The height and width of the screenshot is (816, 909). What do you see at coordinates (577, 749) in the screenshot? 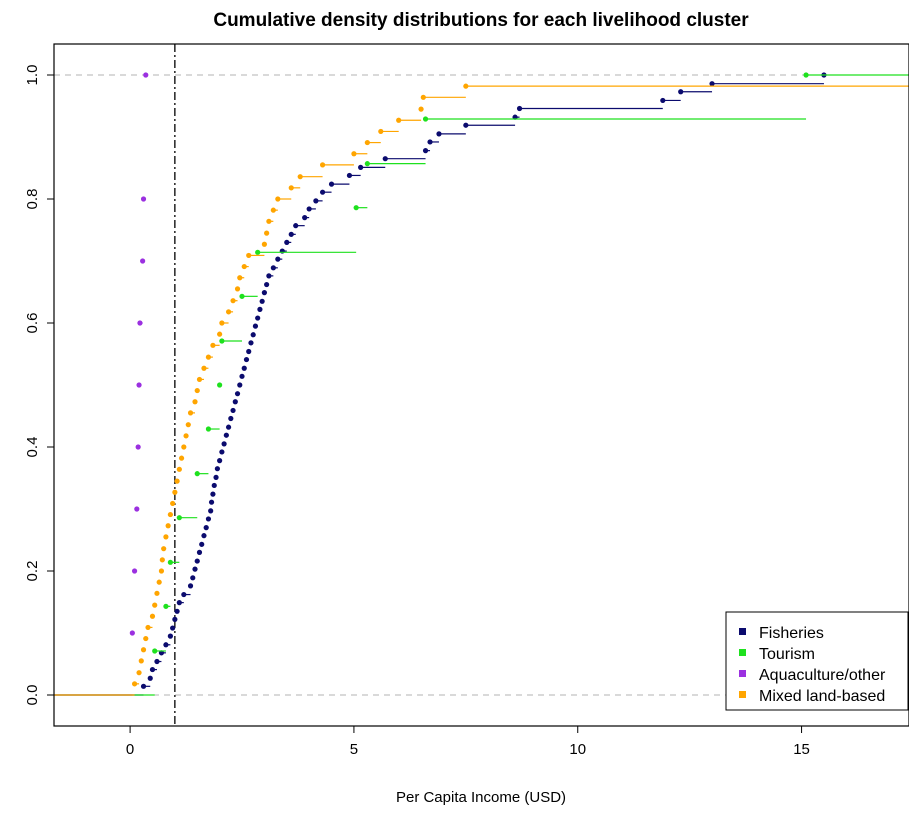
I see `x-tick-label-2: 10` at bounding box center [577, 749].